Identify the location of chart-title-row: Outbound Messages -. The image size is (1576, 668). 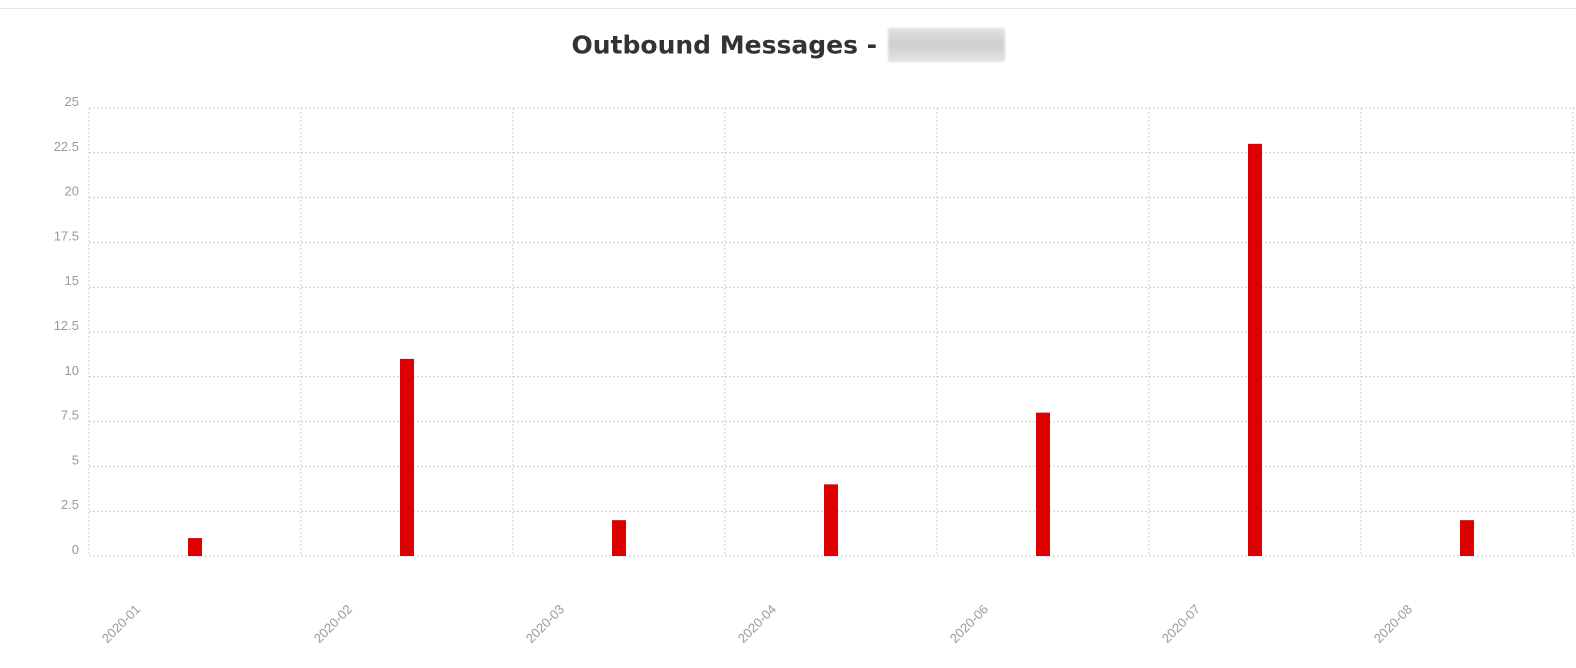
(788, 45).